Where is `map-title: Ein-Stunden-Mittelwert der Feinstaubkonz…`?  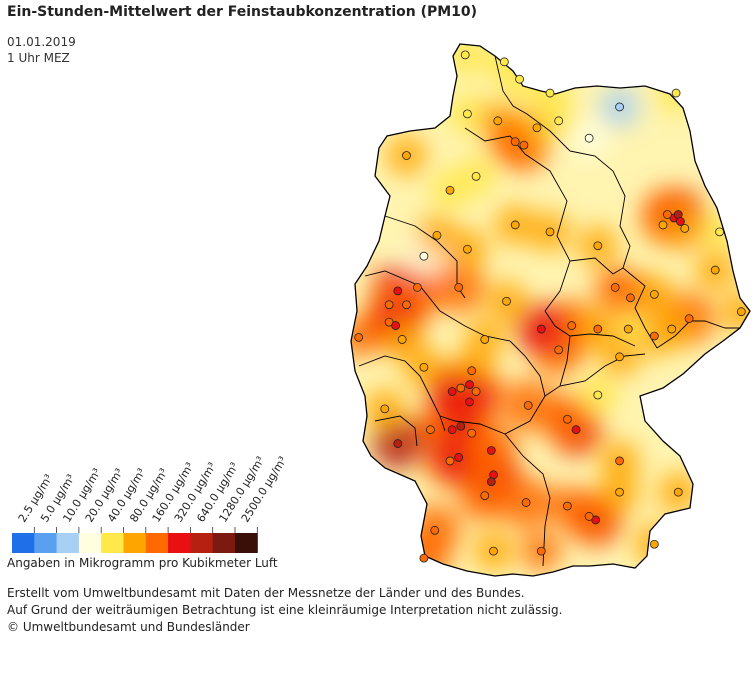
map-title: Ein-Stunden-Mittelwert der Feinstaubkonz… is located at coordinates (242, 12).